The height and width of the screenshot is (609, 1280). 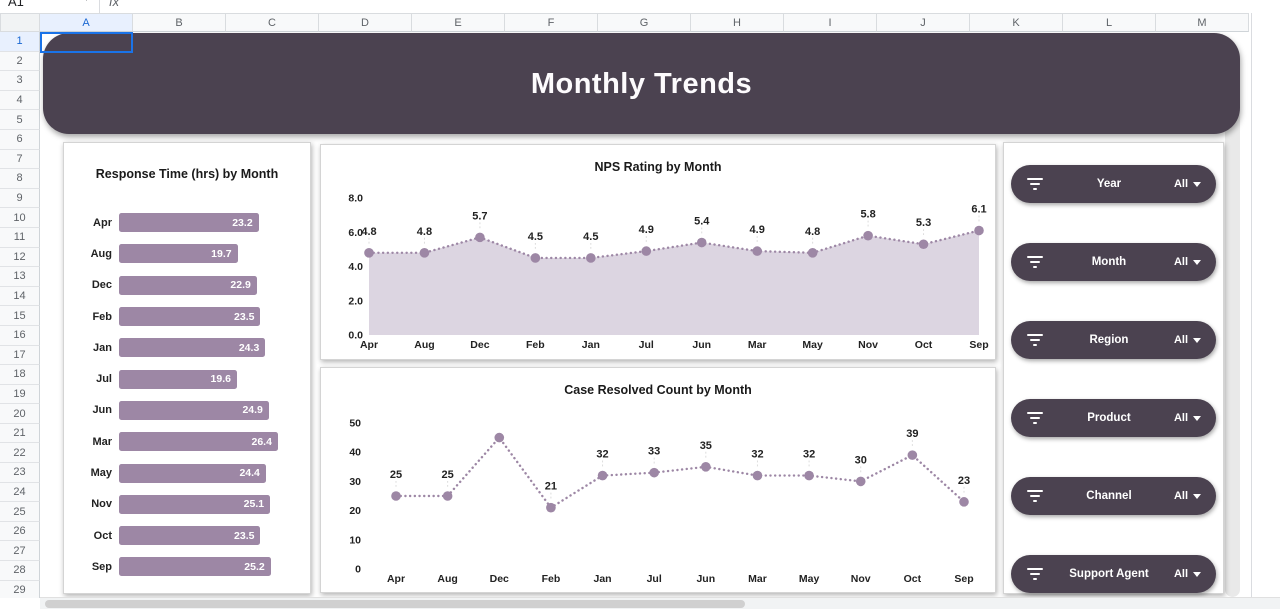 I want to click on name-box: A1, so click(x=16, y=4).